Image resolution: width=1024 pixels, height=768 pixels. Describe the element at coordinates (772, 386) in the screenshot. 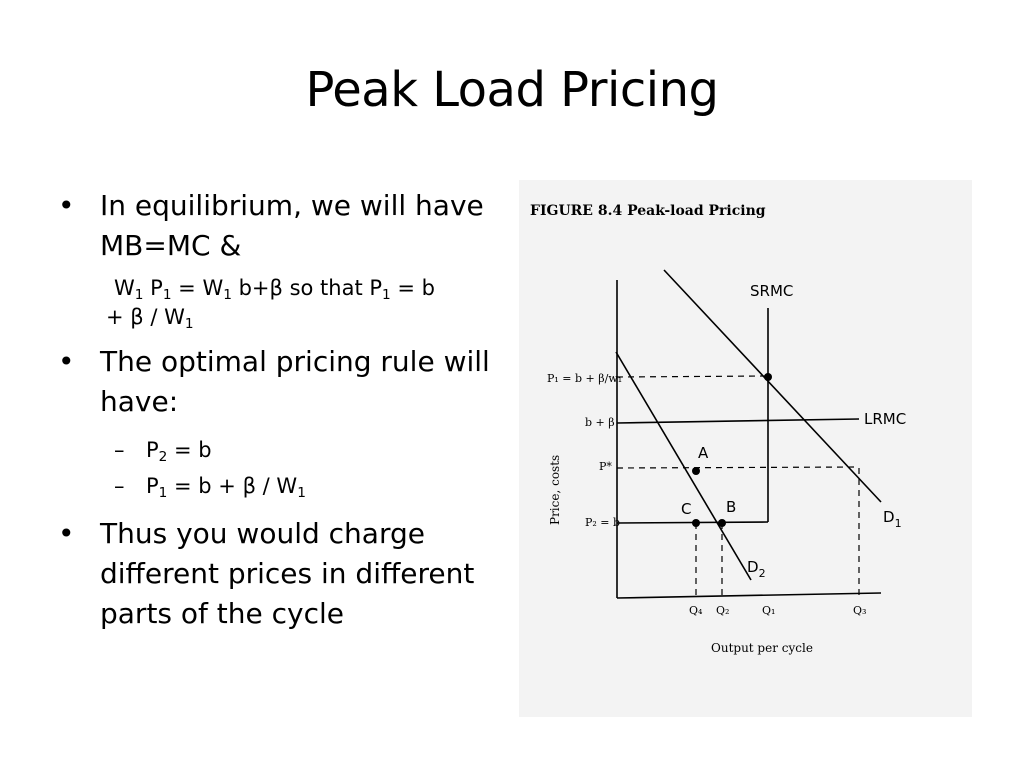

I see `d1-curve` at that location.